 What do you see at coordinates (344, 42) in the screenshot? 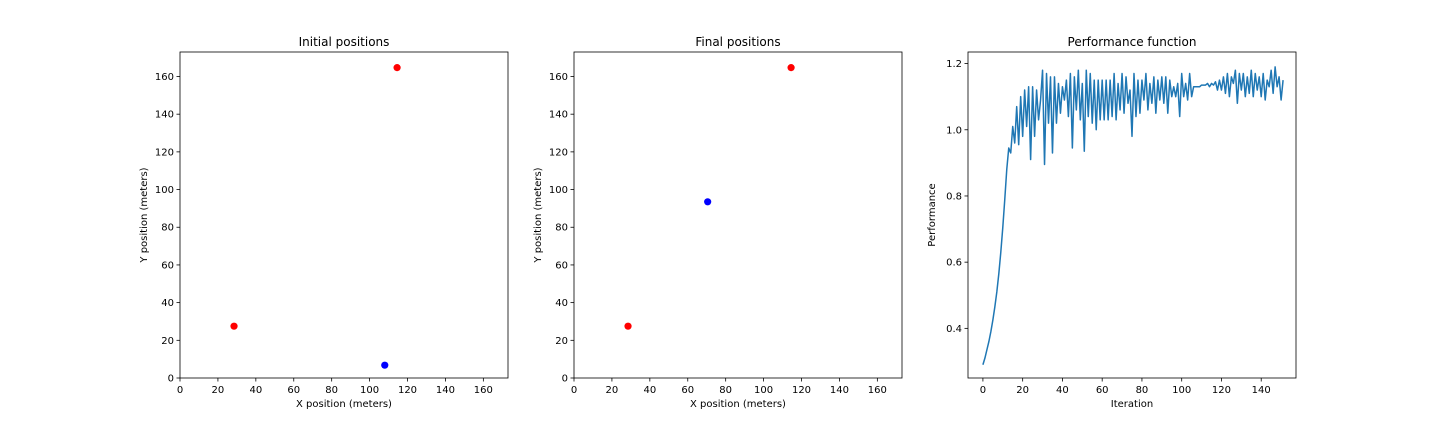
I see `chart-title: Initial positions` at bounding box center [344, 42].